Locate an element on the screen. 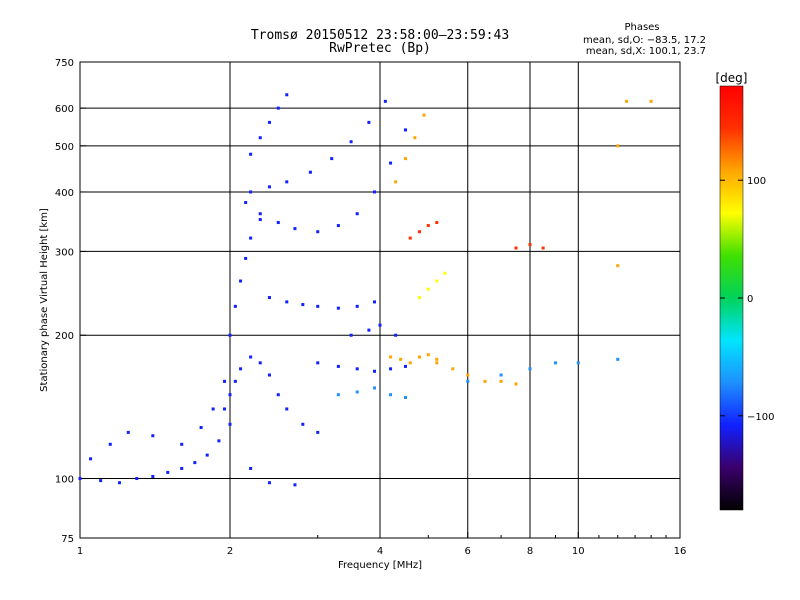 The height and width of the screenshot is (600, 800). x-tick-label: 1 is located at coordinates (80, 551).